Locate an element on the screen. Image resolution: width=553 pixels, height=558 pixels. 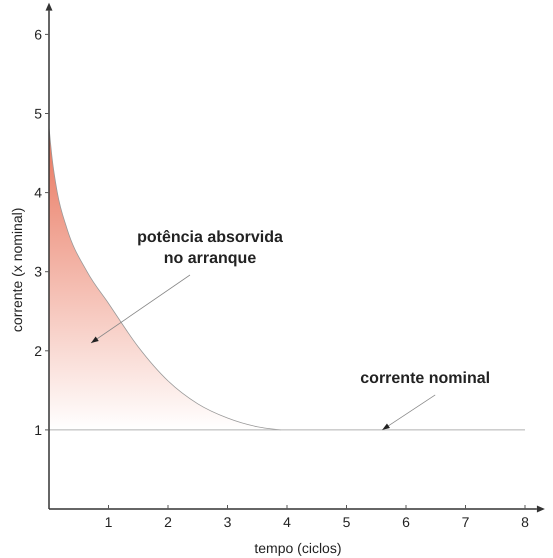
x-tick-label: 6 is located at coordinates (406, 522).